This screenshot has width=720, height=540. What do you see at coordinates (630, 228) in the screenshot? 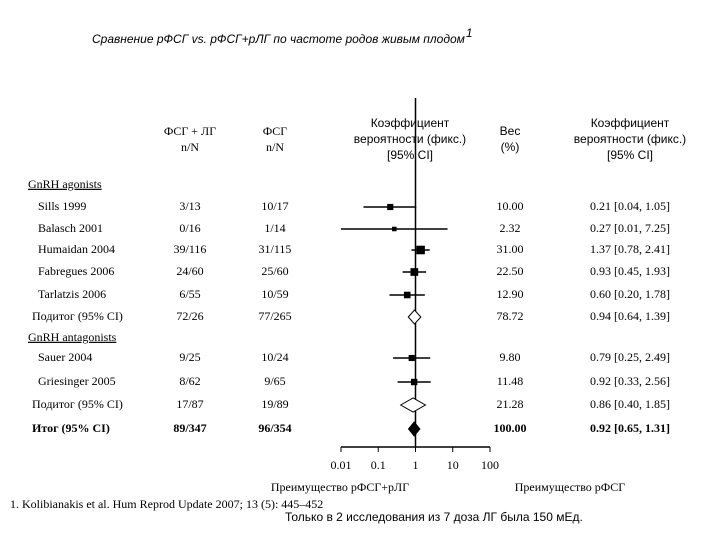
I see `or-label: 0.27 [0.01, 7.25]` at bounding box center [630, 228].